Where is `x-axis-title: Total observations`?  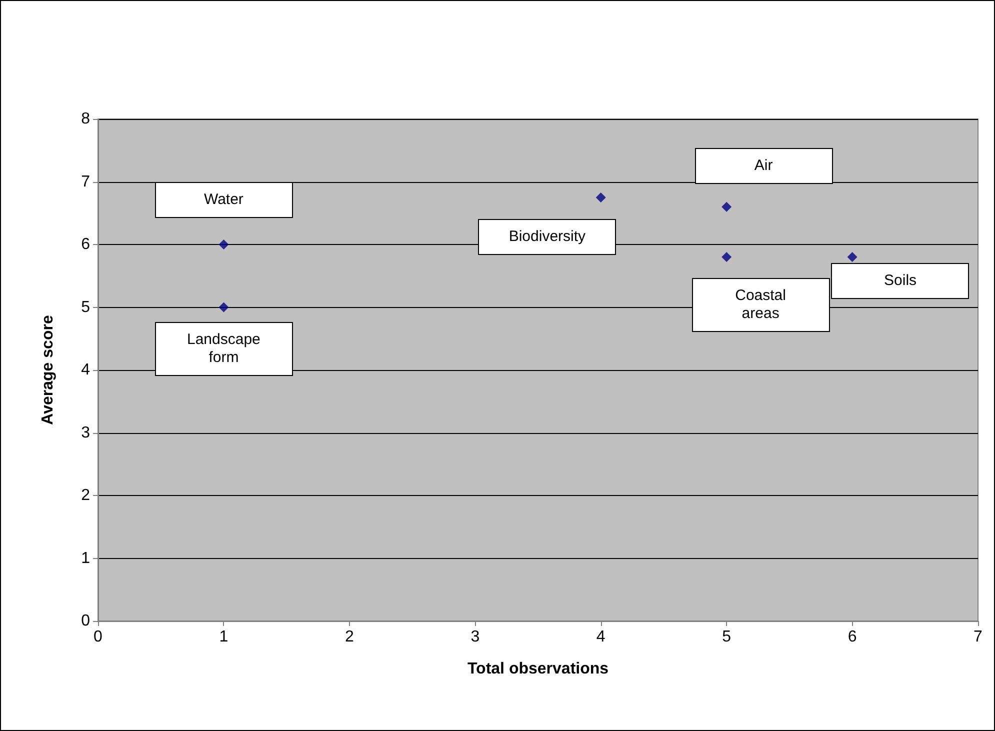
x-axis-title: Total observations is located at coordinates (538, 669).